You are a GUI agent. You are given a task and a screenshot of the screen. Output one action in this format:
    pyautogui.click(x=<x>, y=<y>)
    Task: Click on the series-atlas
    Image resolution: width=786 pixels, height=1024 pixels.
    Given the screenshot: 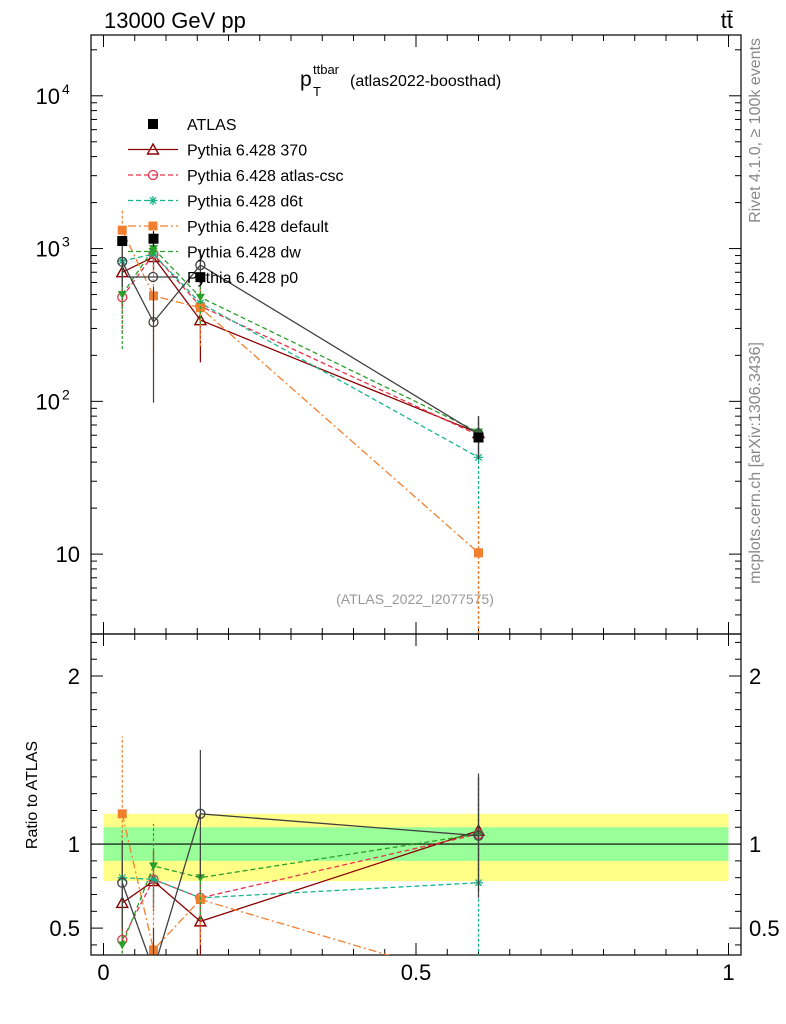 What is the action you would take?
    pyautogui.click(x=300, y=337)
    